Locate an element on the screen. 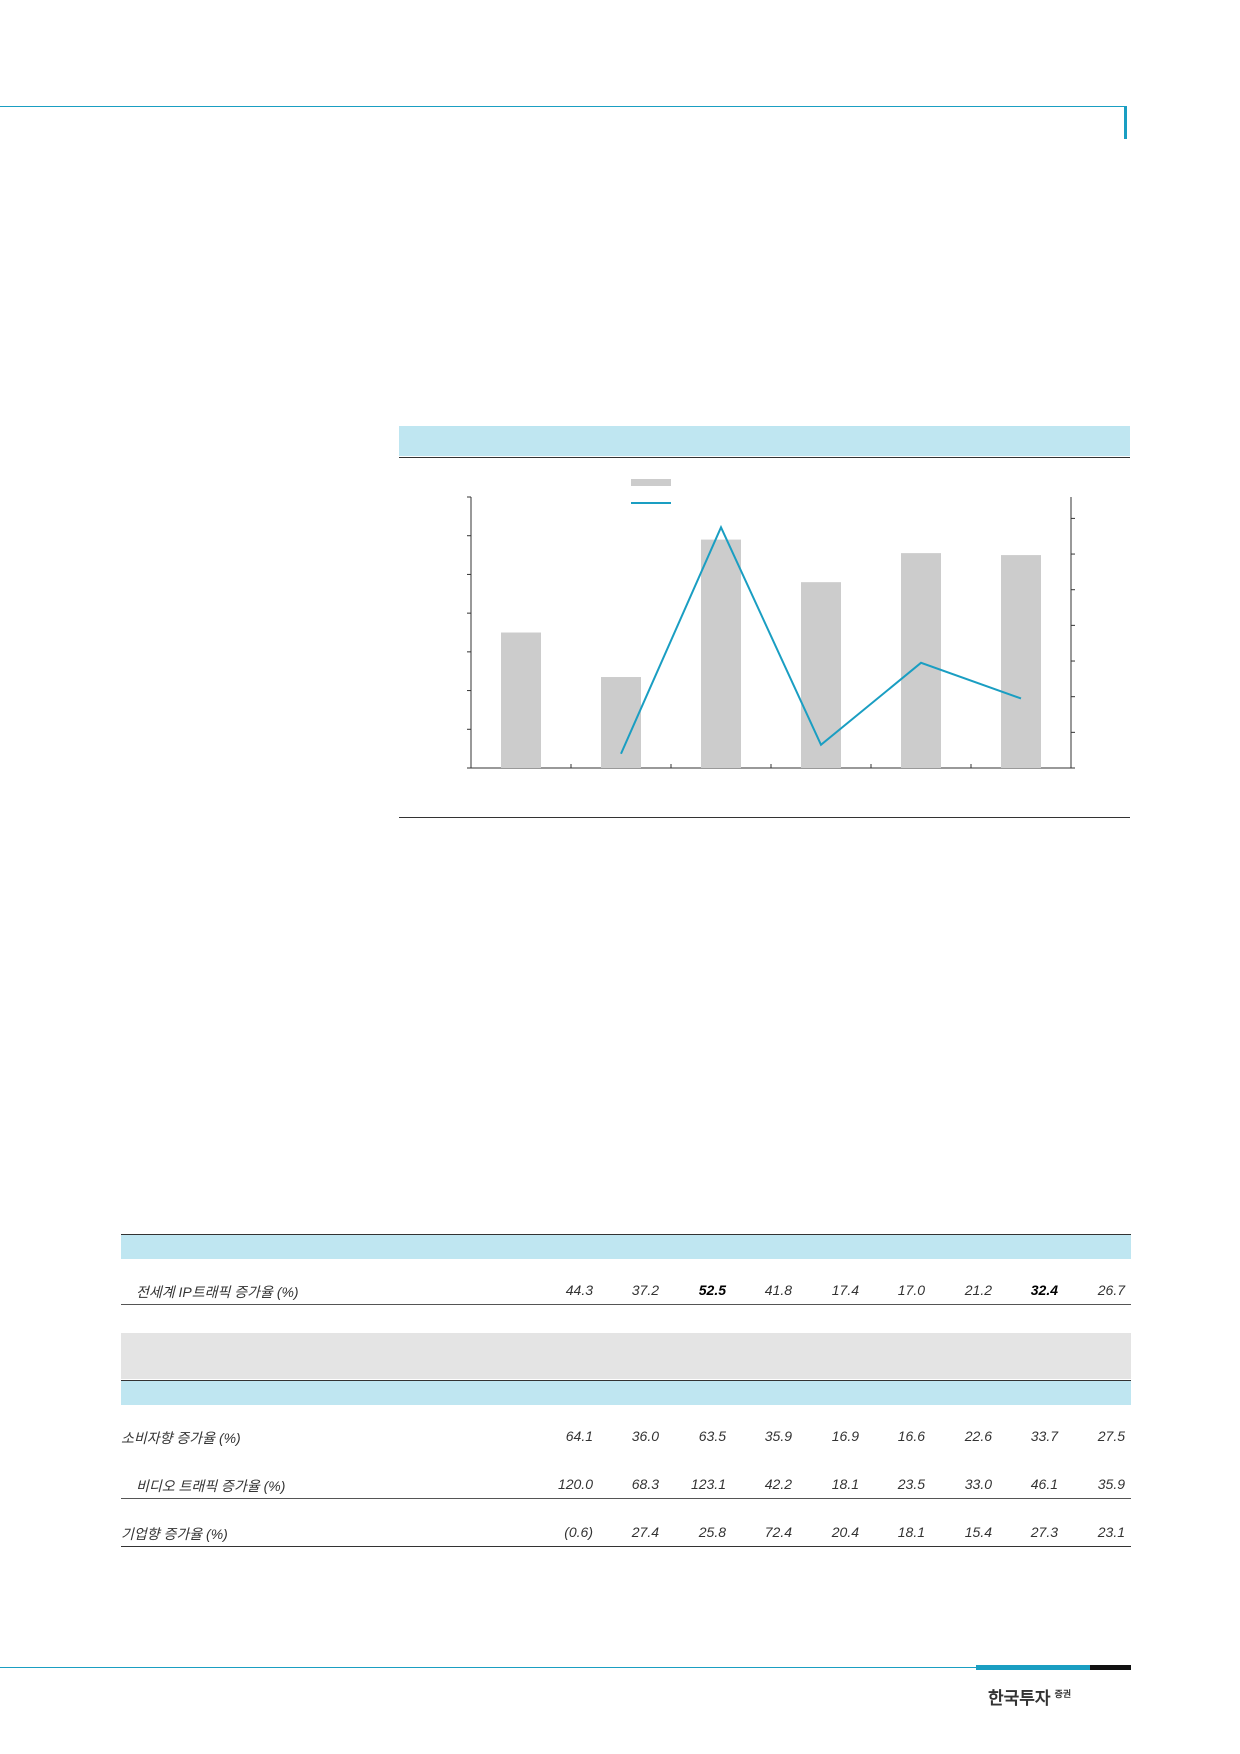  row-label: 전세계 IP트래픽 증가율 (%) is located at coordinates (217, 1292).